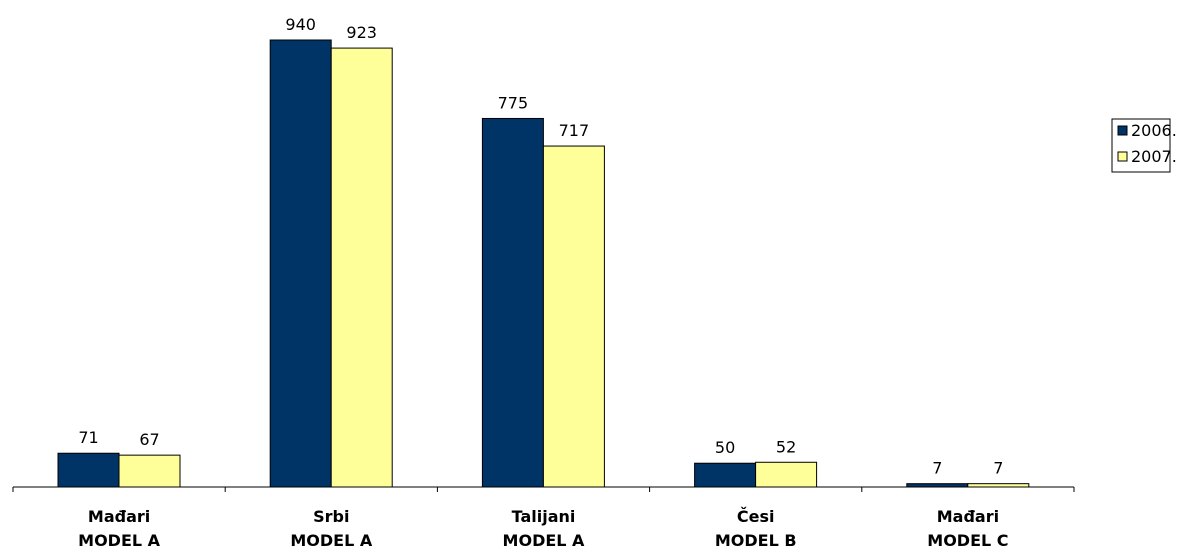  What do you see at coordinates (513, 102) in the screenshot?
I see `data-label: 775` at bounding box center [513, 102].